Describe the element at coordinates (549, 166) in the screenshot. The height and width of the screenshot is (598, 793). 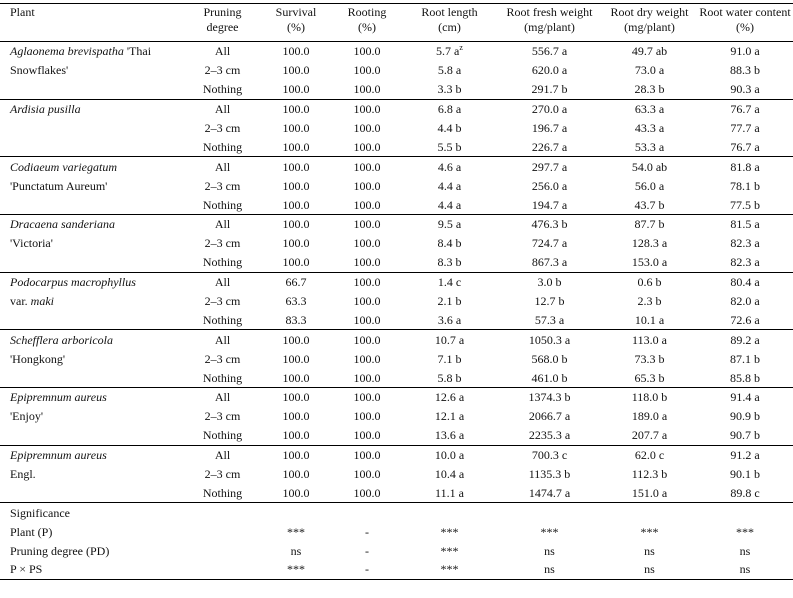
I see `value: 297.7 a` at that location.